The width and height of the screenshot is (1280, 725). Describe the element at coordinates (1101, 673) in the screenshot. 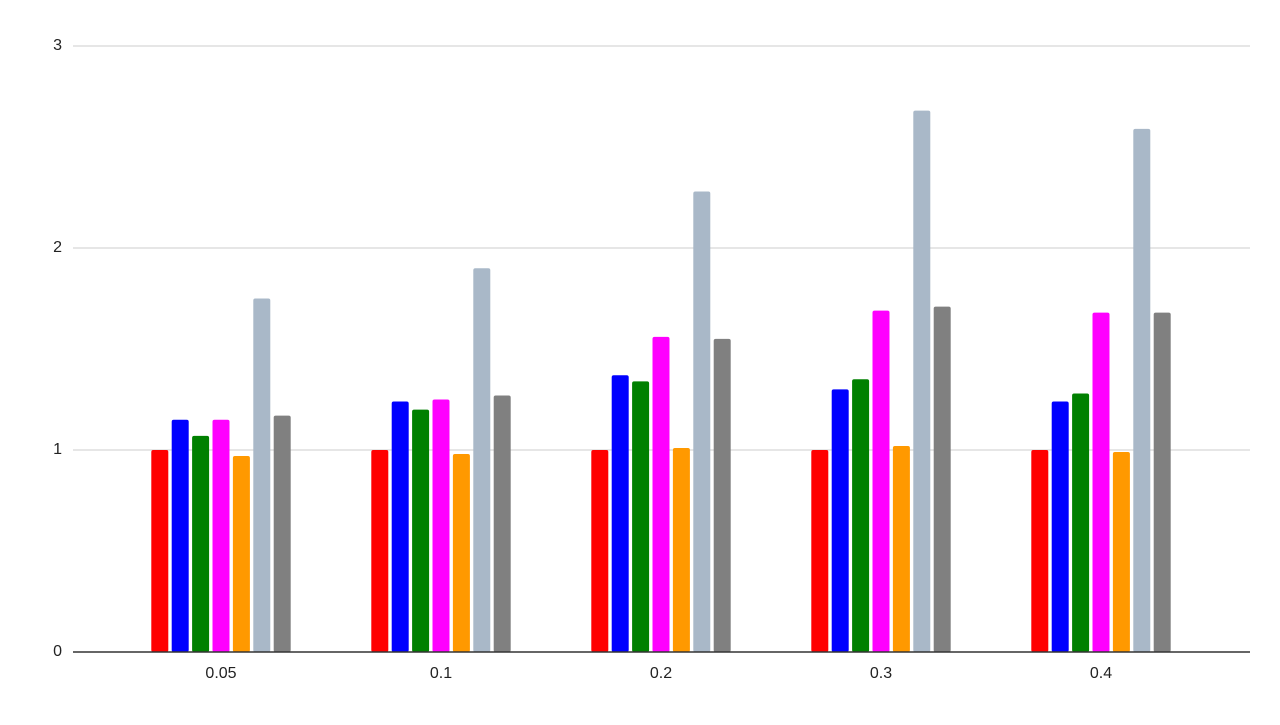

I see `x-tick-label: 0.4` at that location.